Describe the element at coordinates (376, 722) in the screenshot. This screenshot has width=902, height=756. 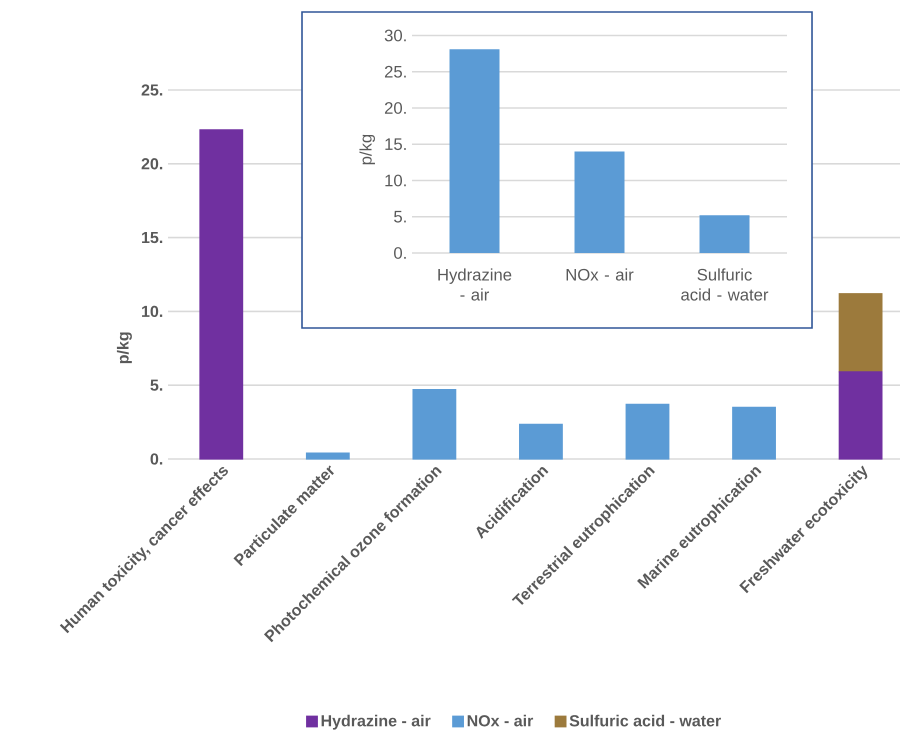
I see `legend-label: Hydrazine - air` at that location.